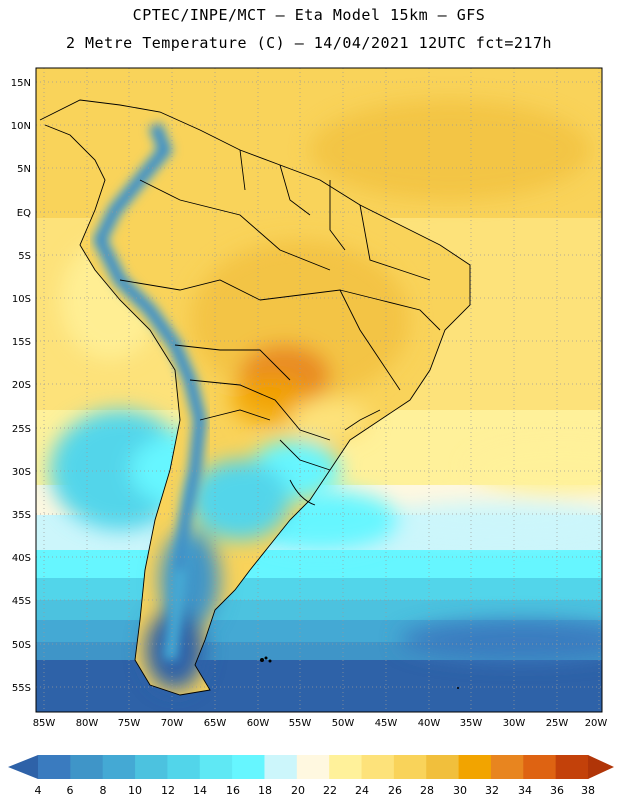 The height and width of the screenshot is (800, 618). I want to click on colorbar-label: 12, so click(168, 790).